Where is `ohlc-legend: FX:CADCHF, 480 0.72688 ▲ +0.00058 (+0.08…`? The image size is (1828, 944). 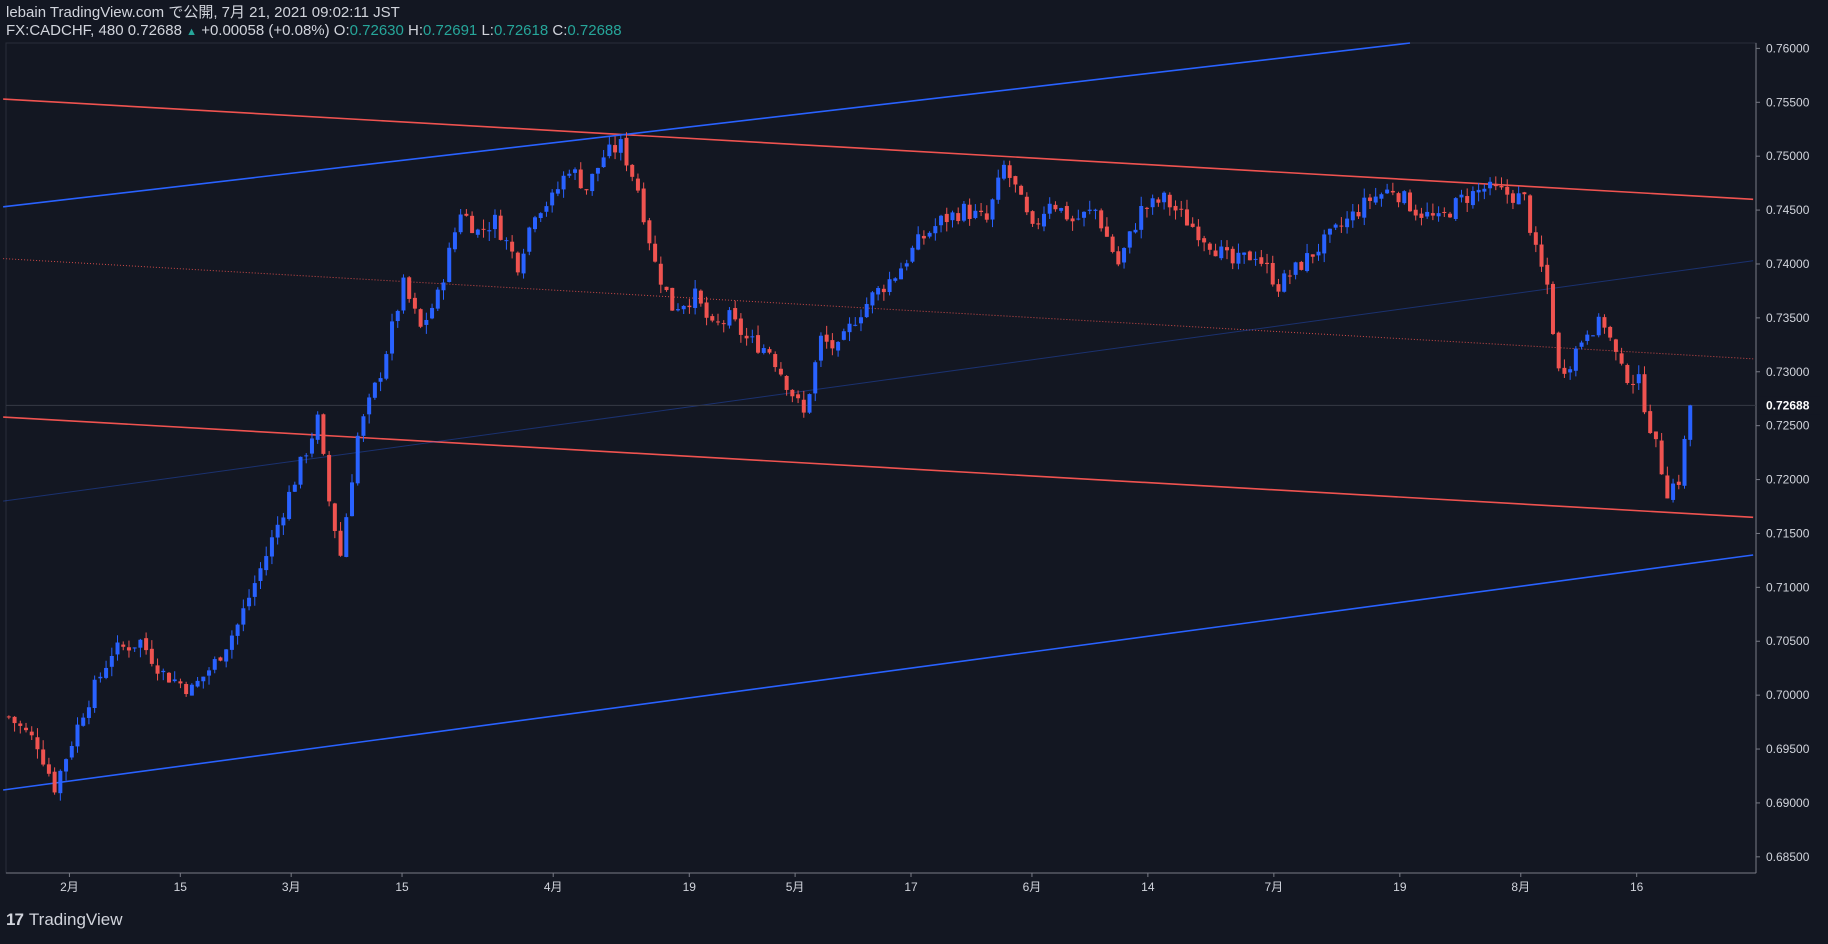
ohlc-legend: FX:CADCHF, 480 0.72688 ▲ +0.00058 (+0.08… is located at coordinates (314, 31).